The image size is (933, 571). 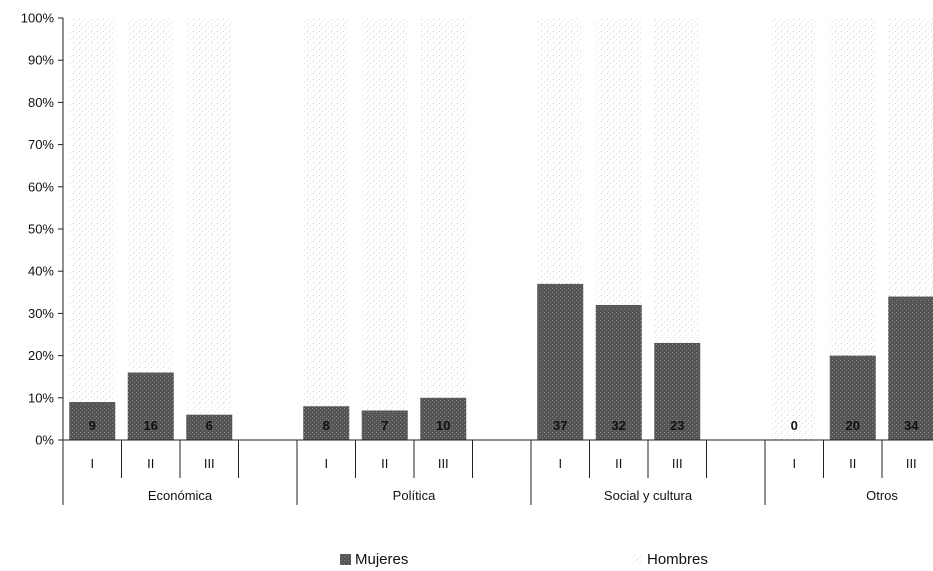 What do you see at coordinates (41, 271) in the screenshot?
I see `y-tick-label: 40%` at bounding box center [41, 271].